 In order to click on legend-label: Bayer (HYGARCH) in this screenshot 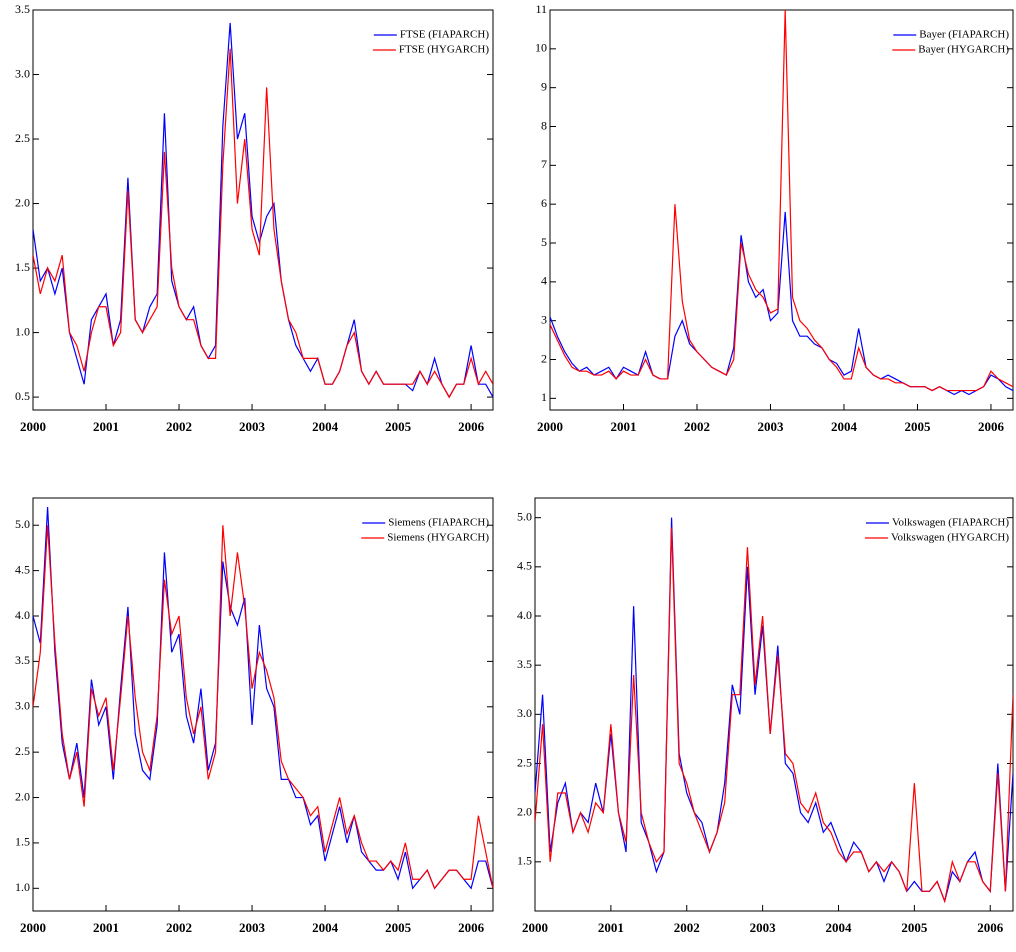, I will do `click(963, 50)`.